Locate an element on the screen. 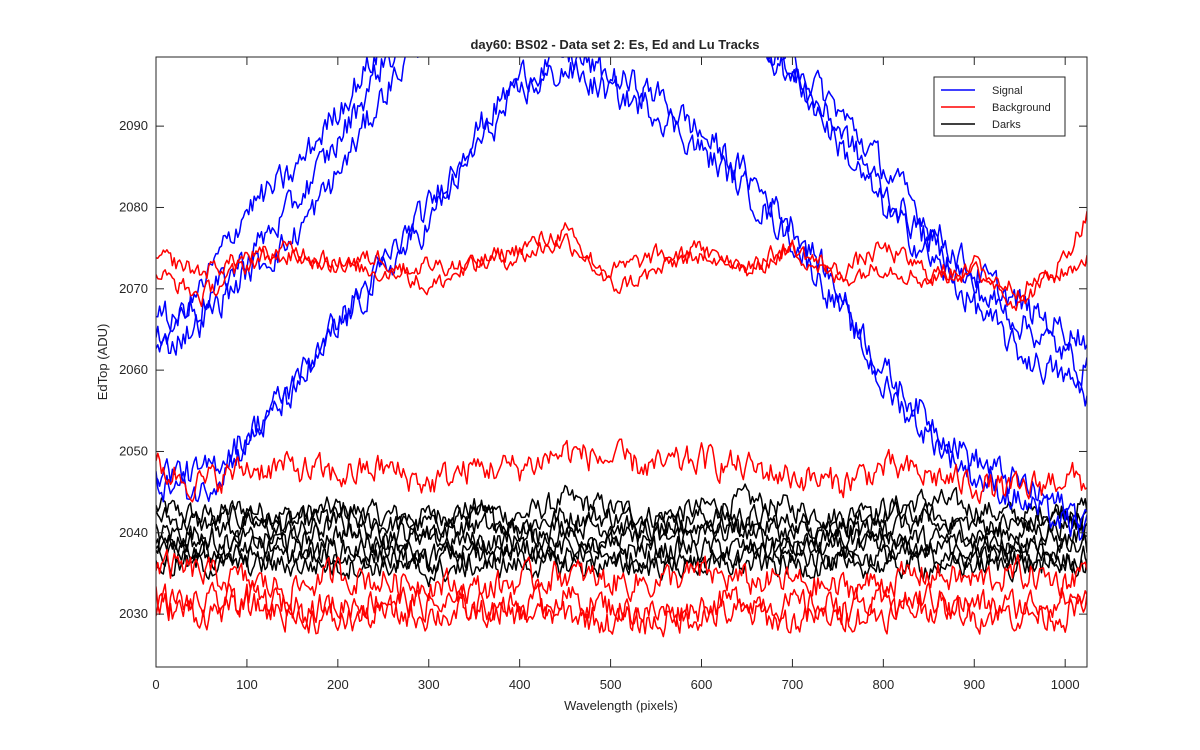 The width and height of the screenshot is (1200, 750). x-tick-label: 200 is located at coordinates (338, 684).